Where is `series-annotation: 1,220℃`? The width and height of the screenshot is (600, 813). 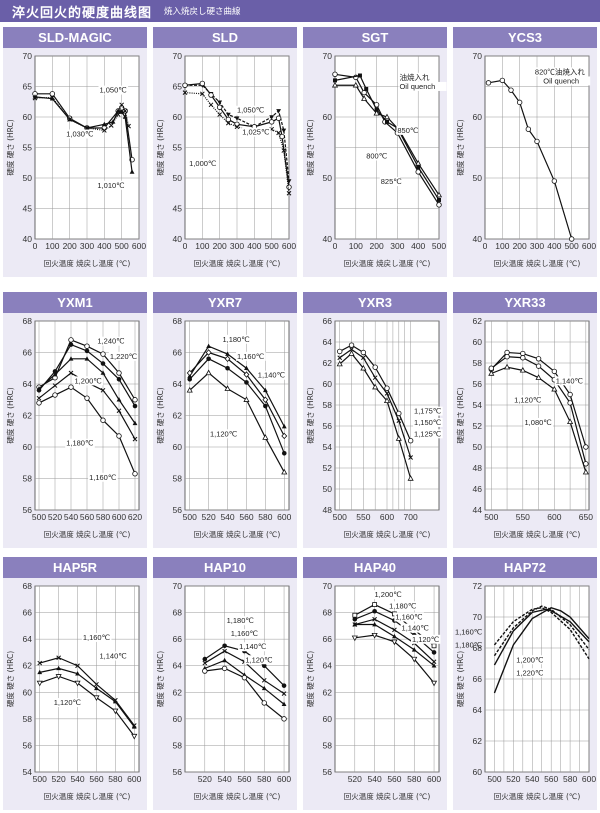
series-annotation: 1,220℃ is located at coordinates (530, 672).